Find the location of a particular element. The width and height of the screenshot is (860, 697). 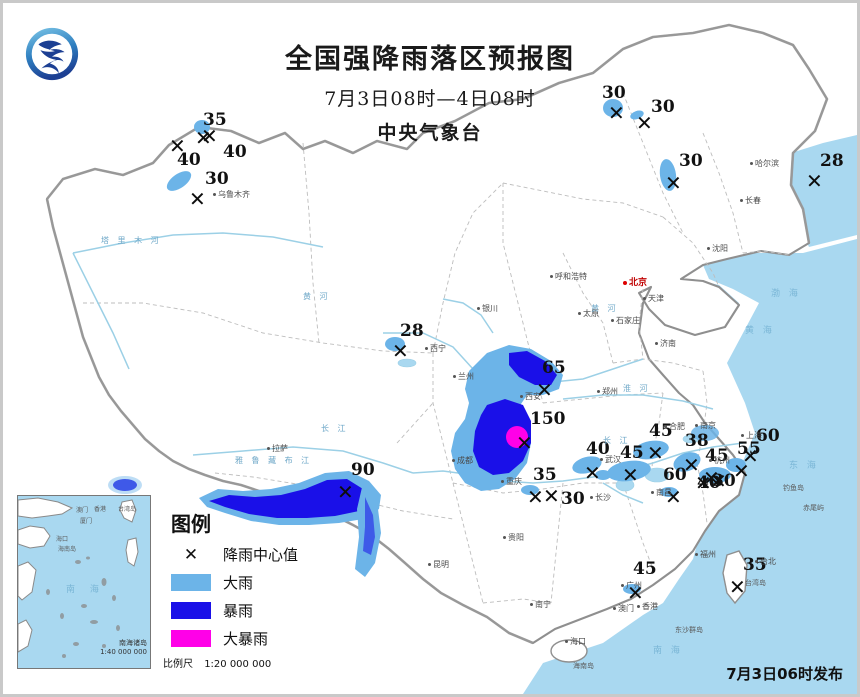

island-label: 赤尾屿 is located at coordinates (813, 508).